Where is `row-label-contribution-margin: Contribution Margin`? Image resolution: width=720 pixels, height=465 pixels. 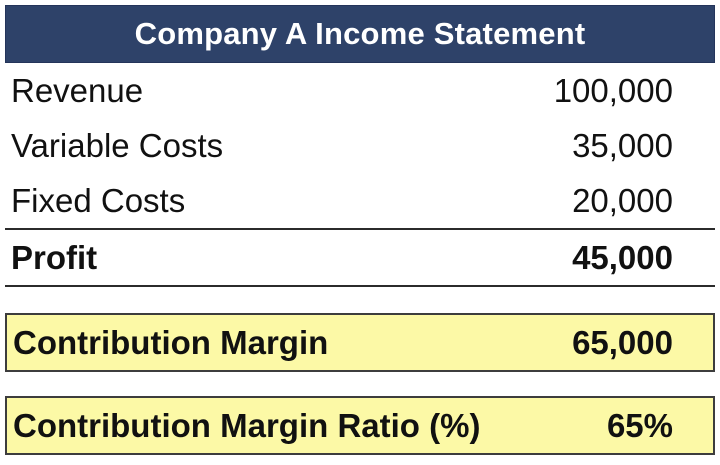 row-label-contribution-margin: Contribution Margin is located at coordinates (171, 342).